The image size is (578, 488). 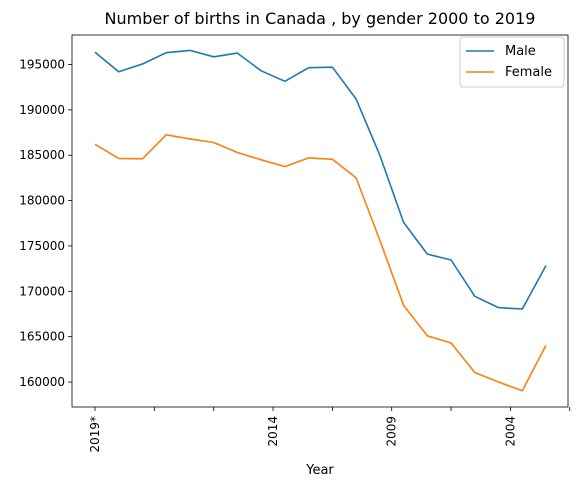 What do you see at coordinates (42, 201) in the screenshot?
I see `y-tick-label: 180000` at bounding box center [42, 201].